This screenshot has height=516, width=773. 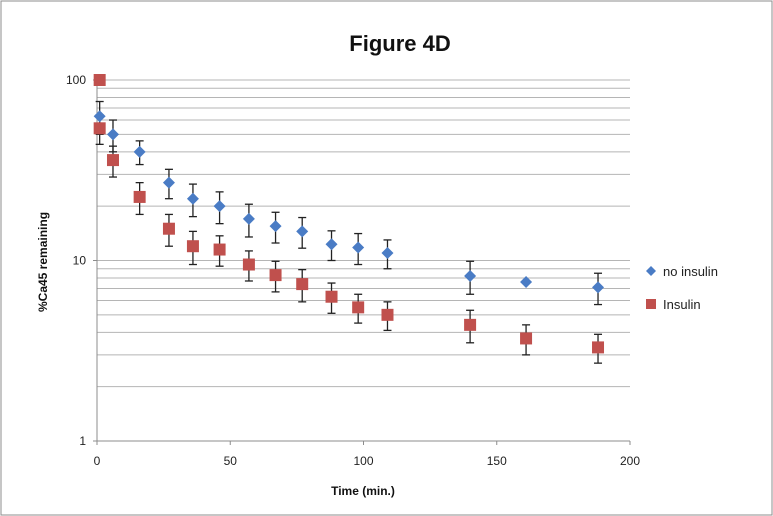 What do you see at coordinates (682, 304) in the screenshot?
I see `legend-label: Insulin` at bounding box center [682, 304].